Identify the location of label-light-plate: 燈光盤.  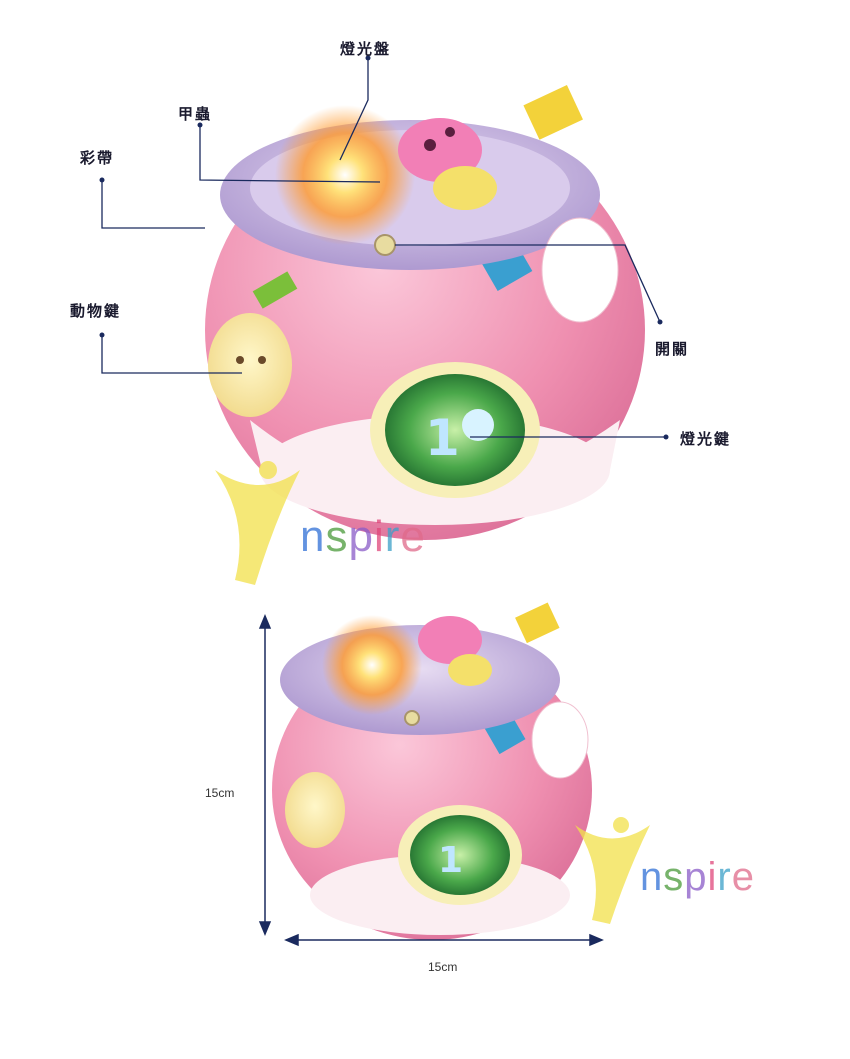
(366, 49).